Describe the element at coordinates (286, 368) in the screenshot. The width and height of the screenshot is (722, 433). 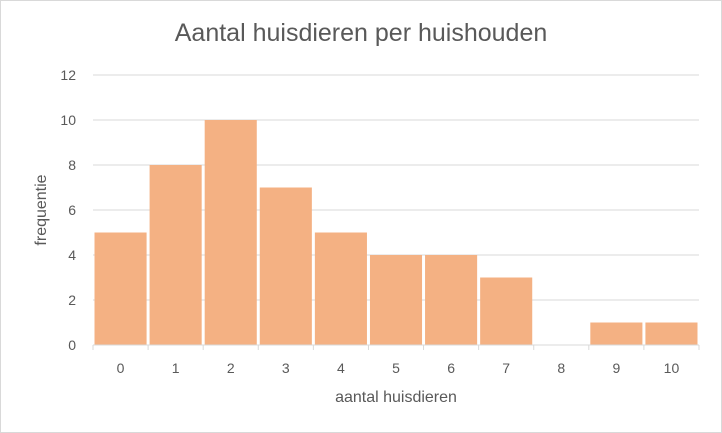
I see `x-tick-label: 3` at that location.